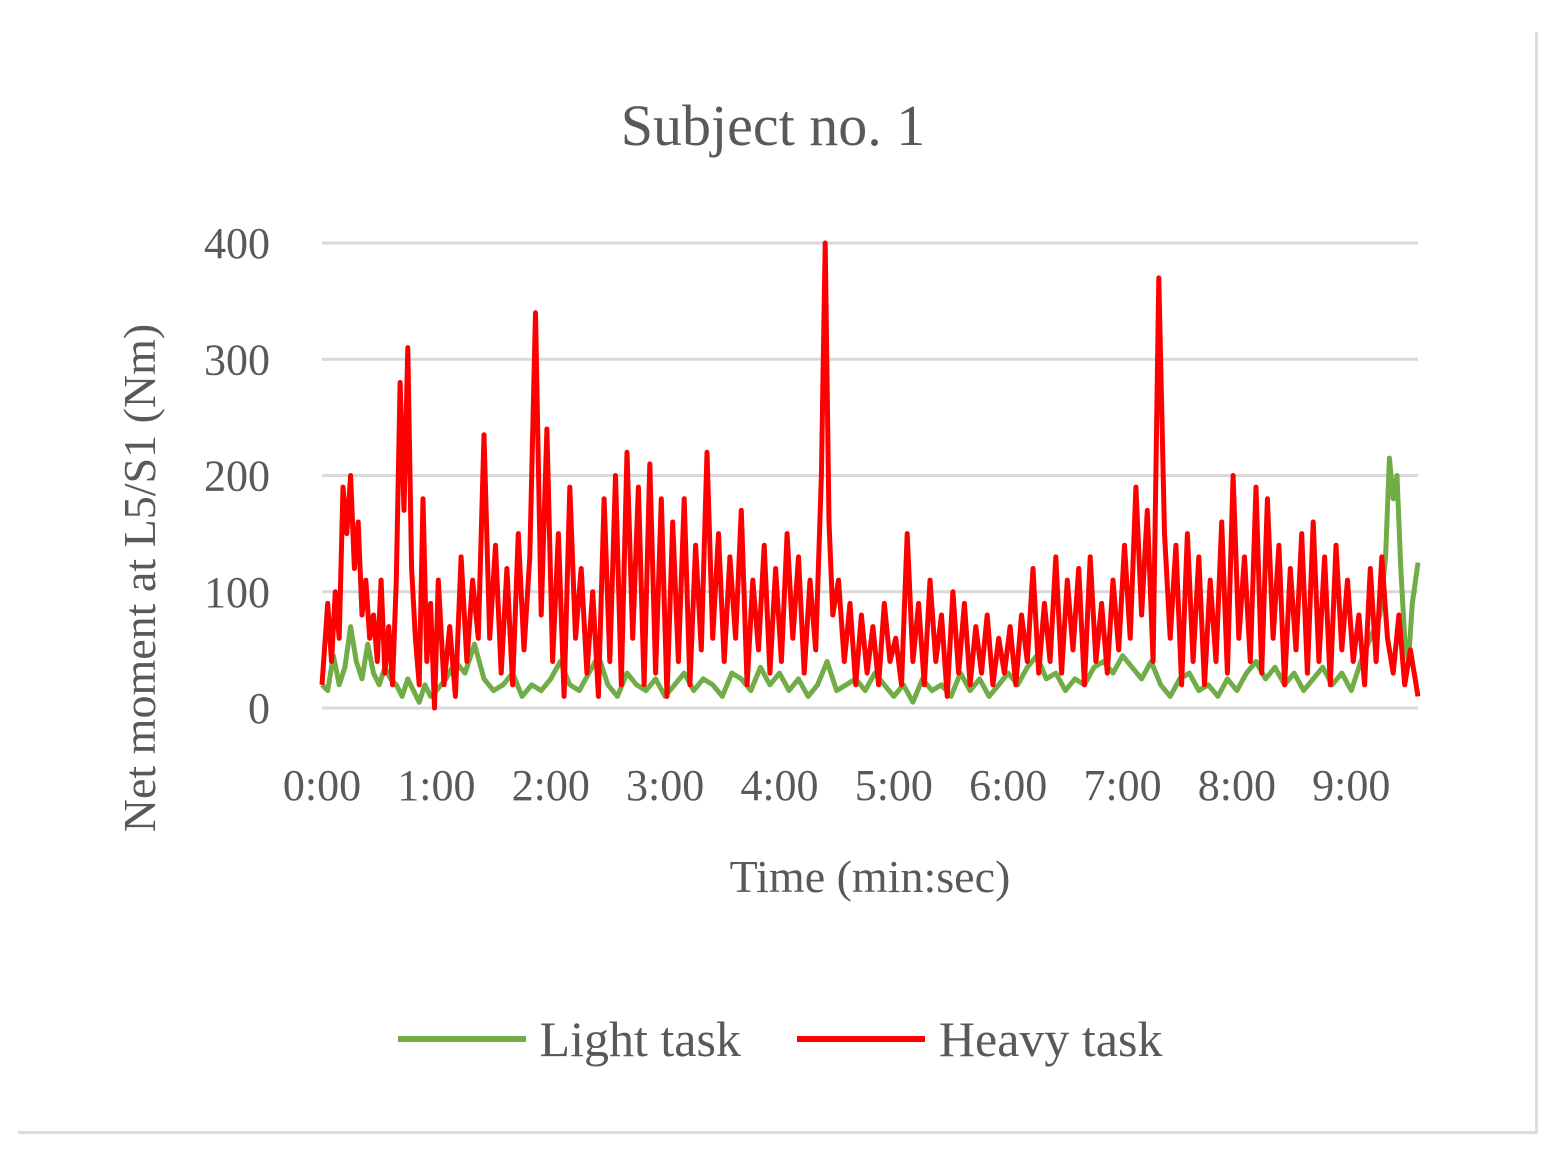 Image resolution: width=1560 pixels, height=1152 pixels. Describe the element at coordinates (551, 785) in the screenshot. I see `x-tick-label: 2:00` at that location.